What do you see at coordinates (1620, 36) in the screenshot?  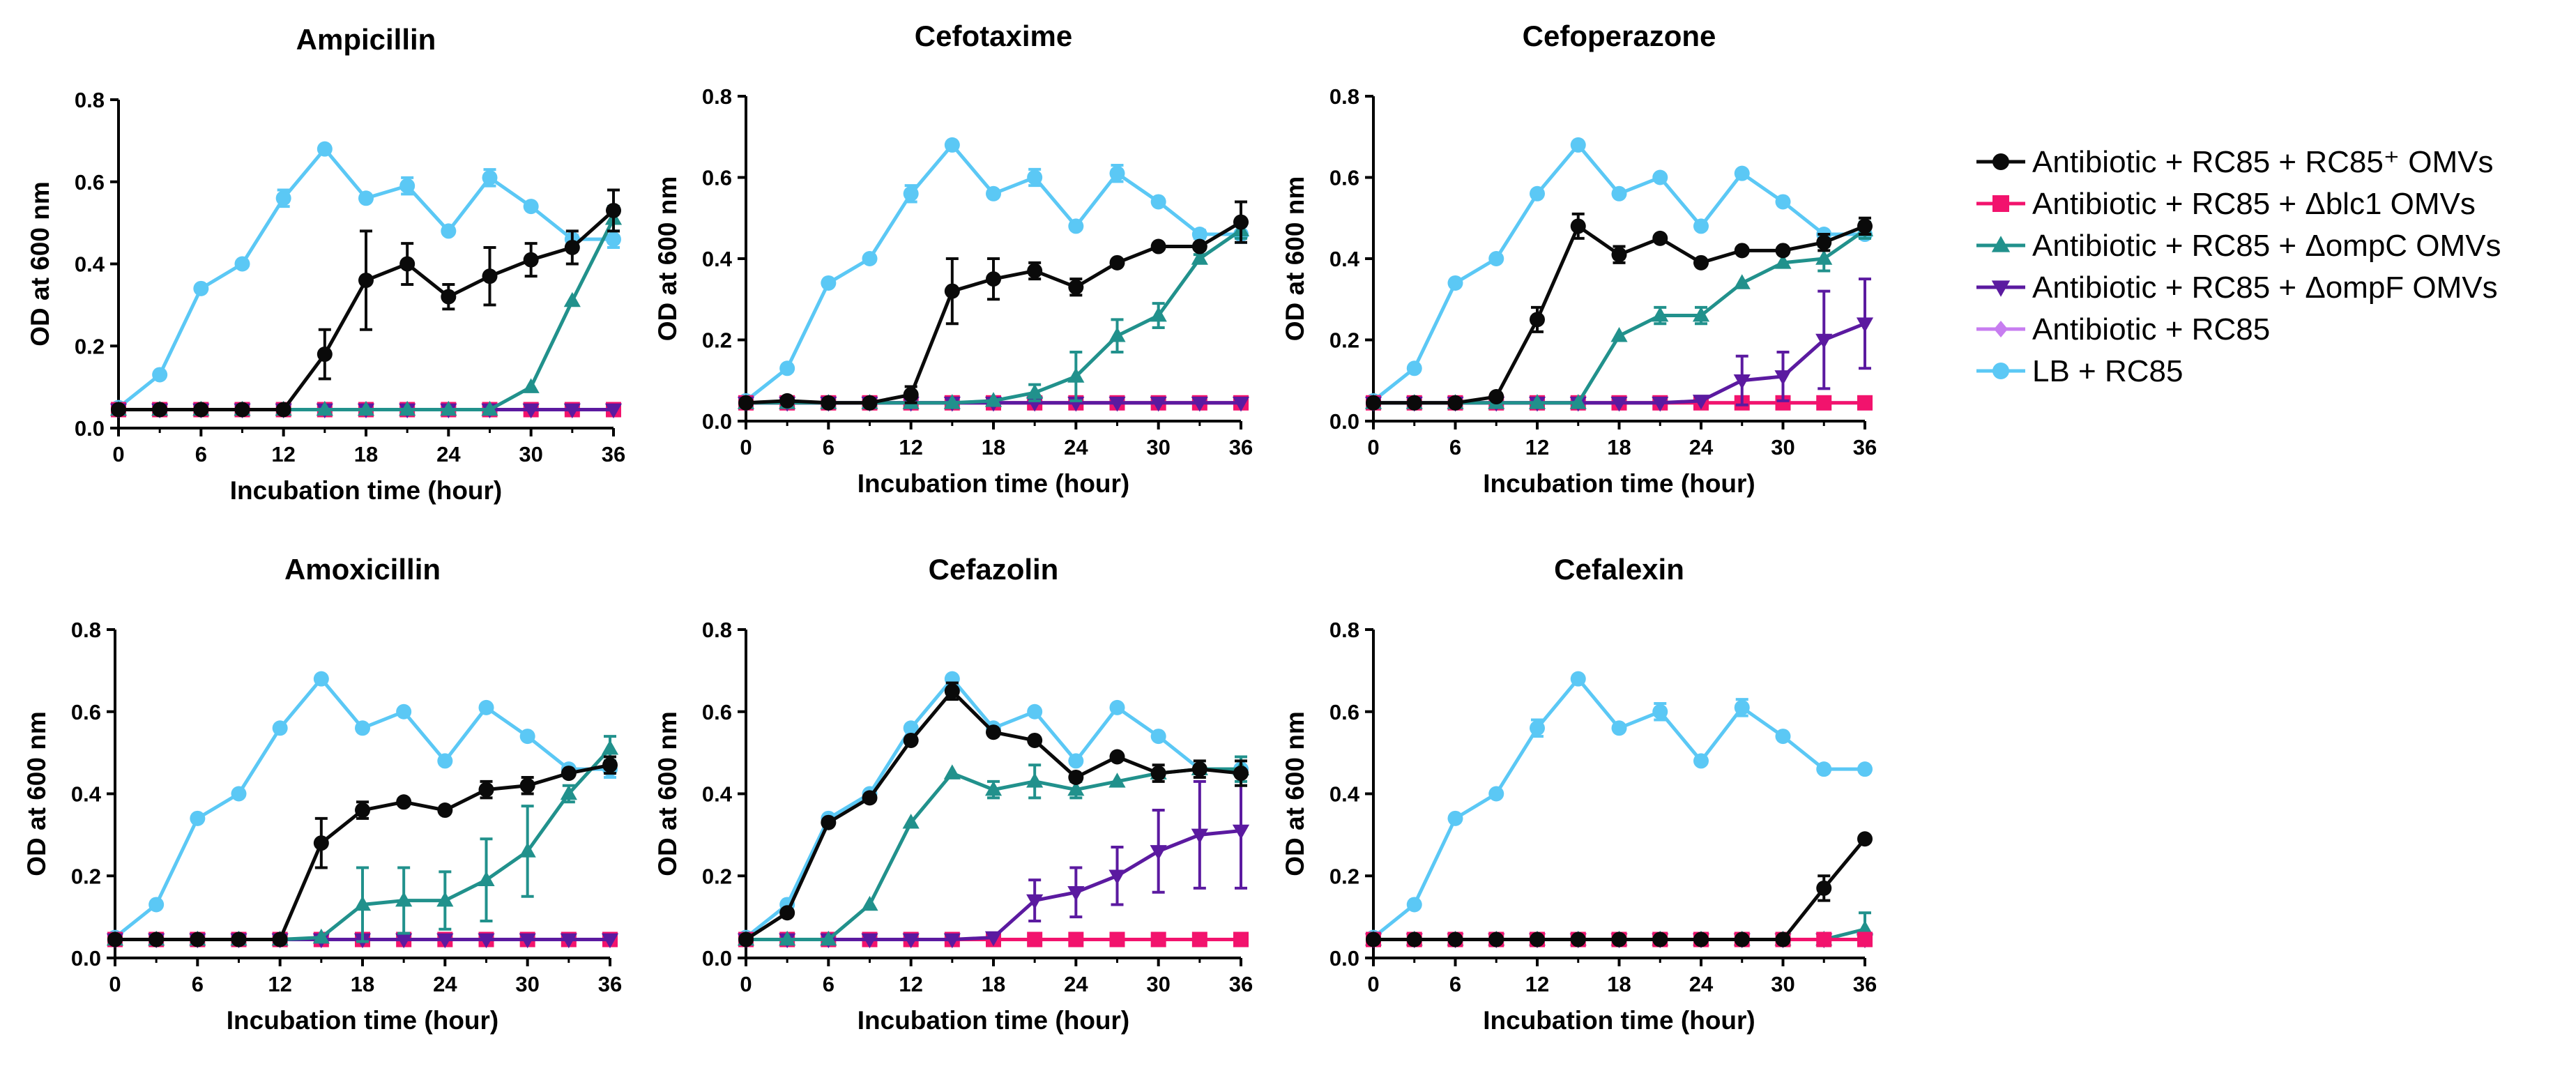 I see `chart-title: Cefoperazone` at bounding box center [1620, 36].